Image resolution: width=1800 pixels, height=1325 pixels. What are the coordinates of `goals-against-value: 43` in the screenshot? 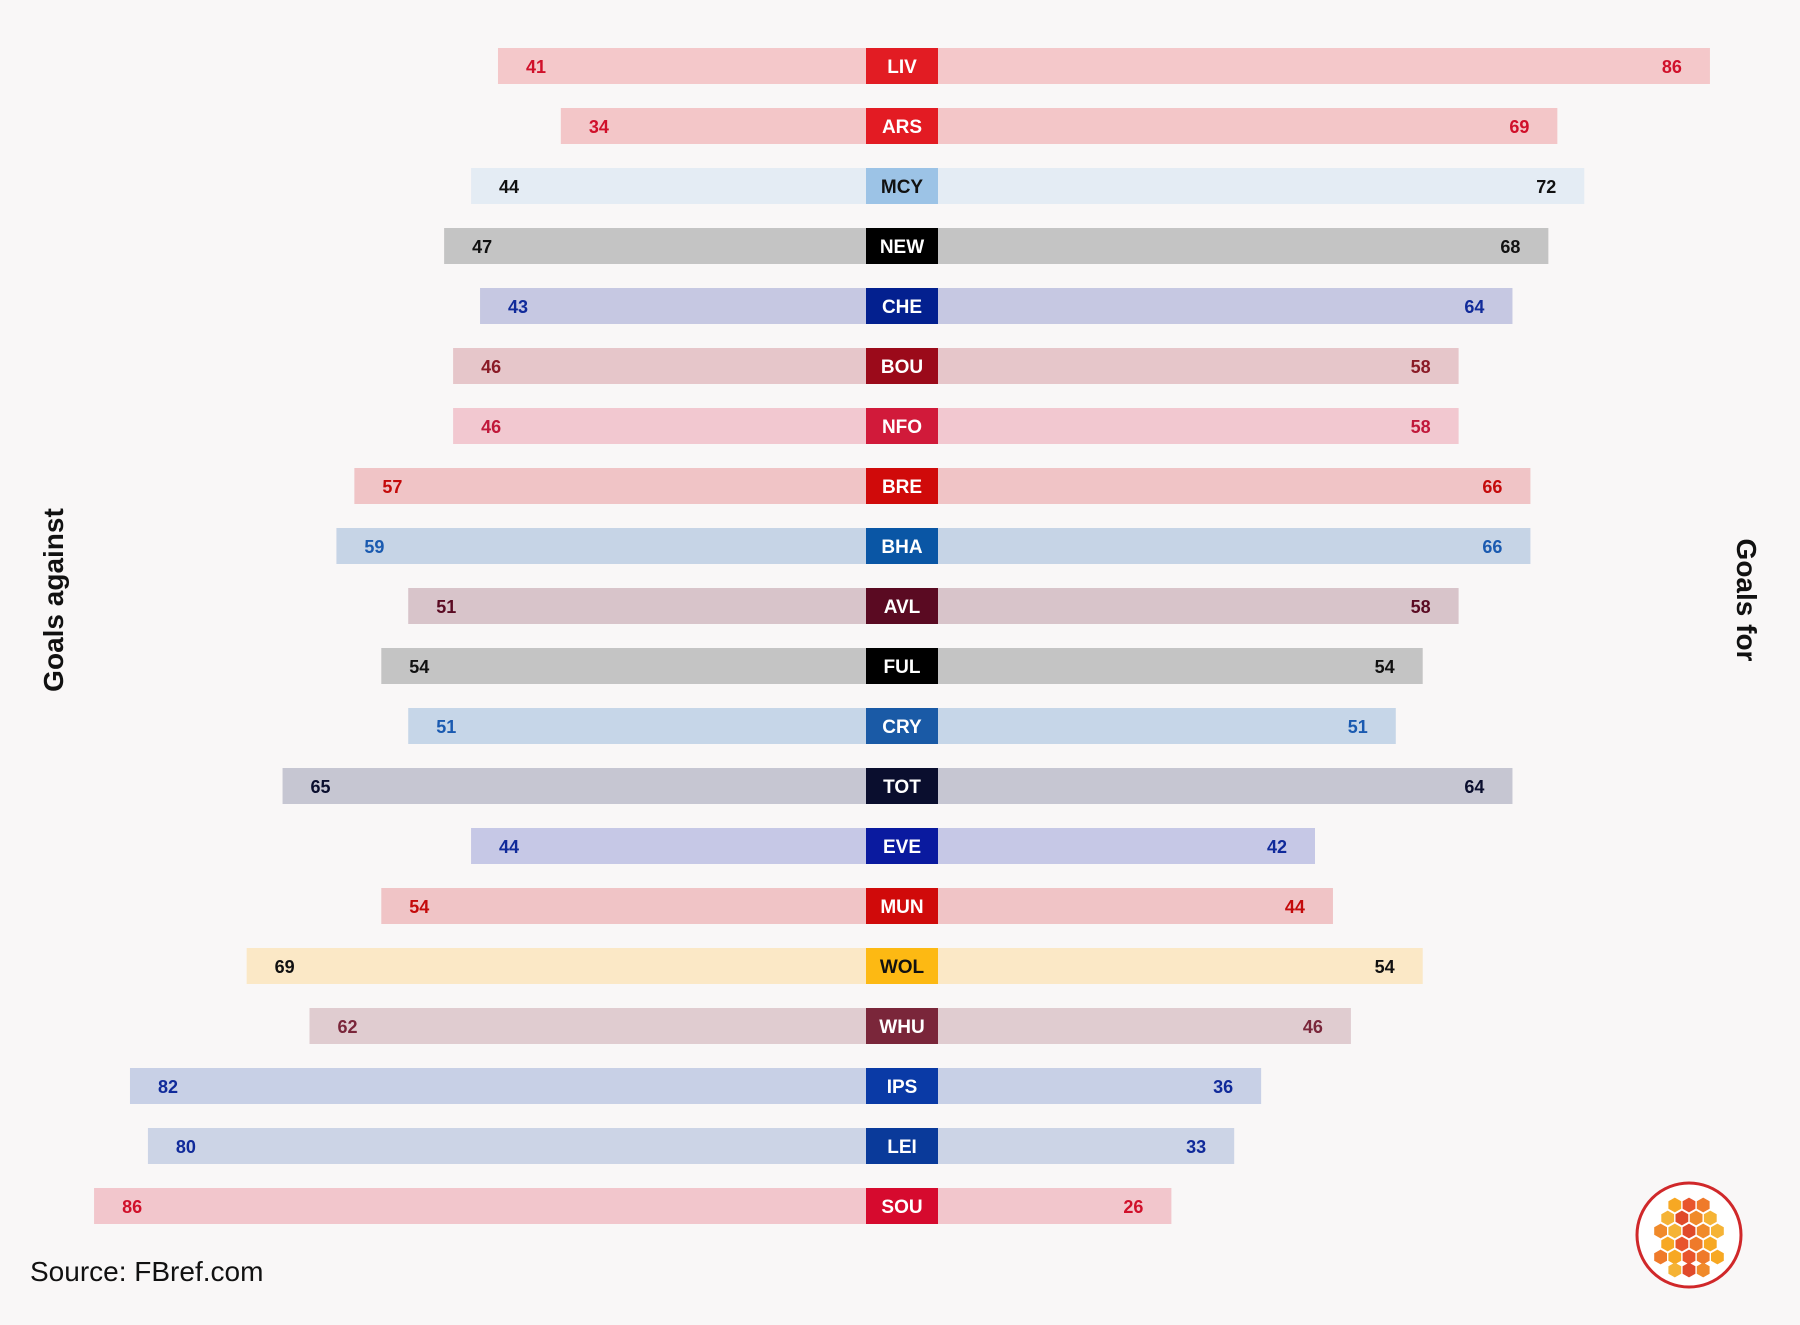 It's located at (518, 307).